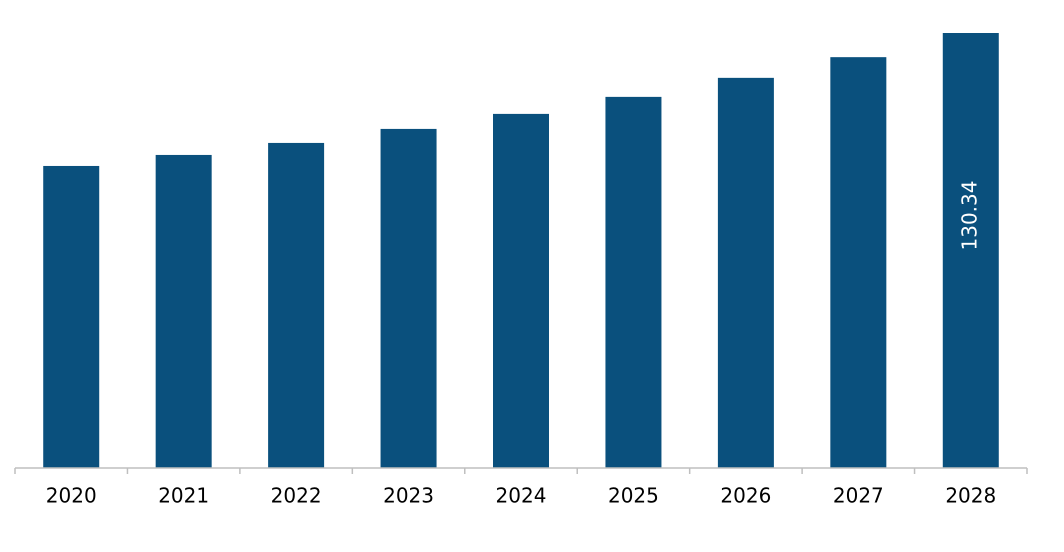 This screenshot has width=1064, height=552. I want to click on x-tick-label: 2021, so click(183, 496).